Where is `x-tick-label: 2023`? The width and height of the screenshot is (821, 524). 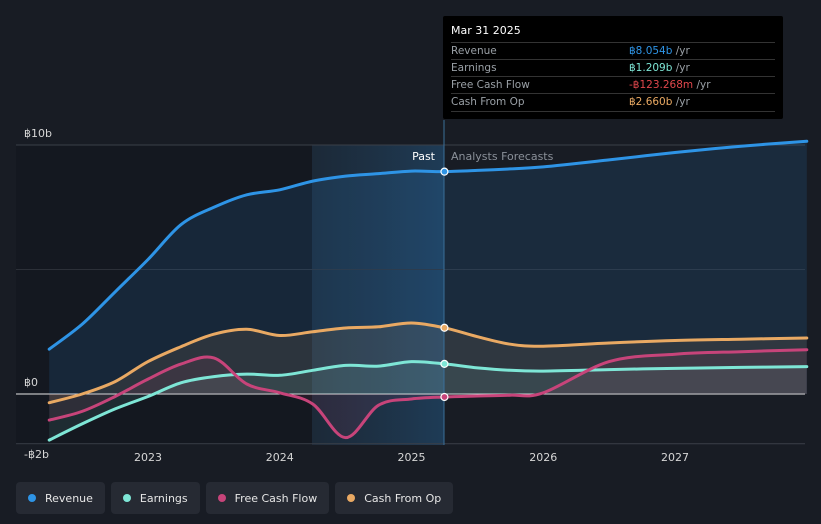 x-tick-label: 2023 is located at coordinates (148, 457).